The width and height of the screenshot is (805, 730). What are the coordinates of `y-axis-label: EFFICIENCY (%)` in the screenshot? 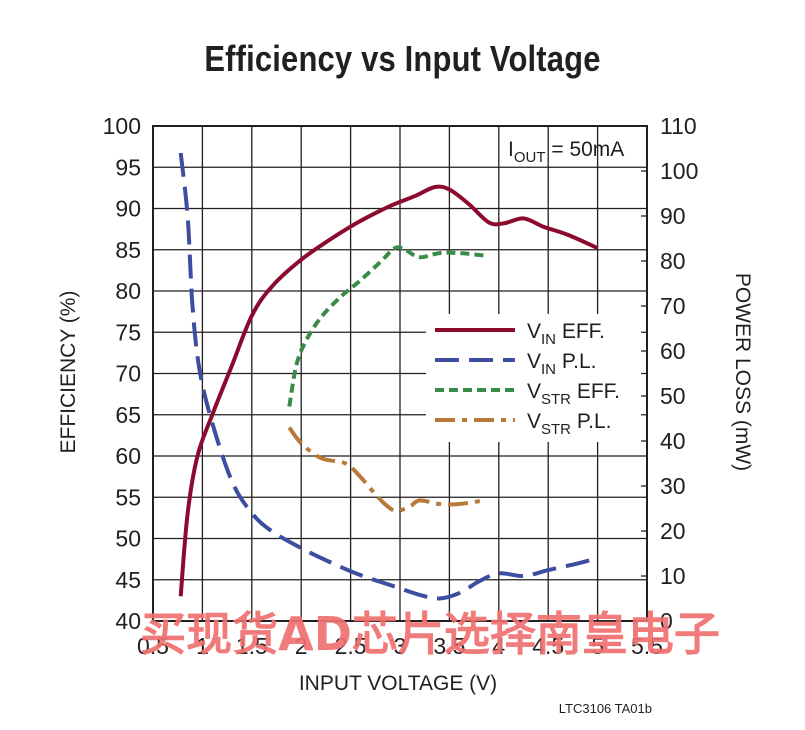 It's located at (68, 372).